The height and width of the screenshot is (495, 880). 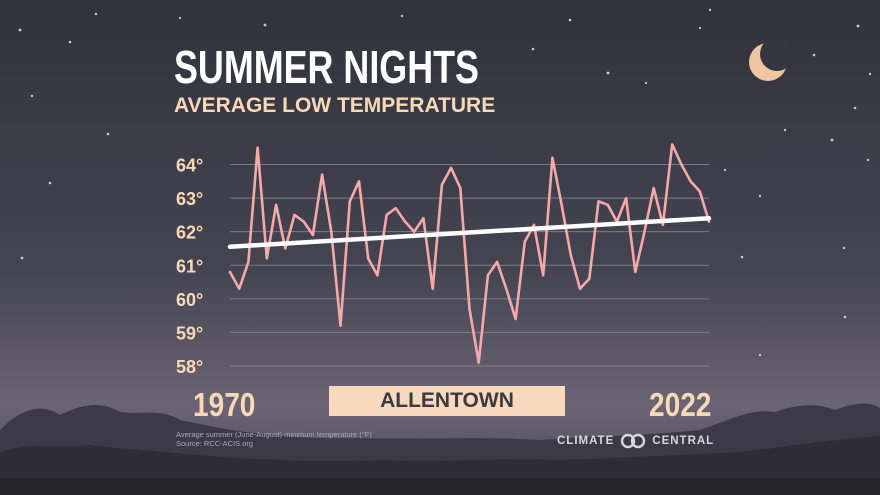 What do you see at coordinates (215, 443) in the screenshot?
I see `footnote-source: Source: RCC-ACIS.org` at bounding box center [215, 443].